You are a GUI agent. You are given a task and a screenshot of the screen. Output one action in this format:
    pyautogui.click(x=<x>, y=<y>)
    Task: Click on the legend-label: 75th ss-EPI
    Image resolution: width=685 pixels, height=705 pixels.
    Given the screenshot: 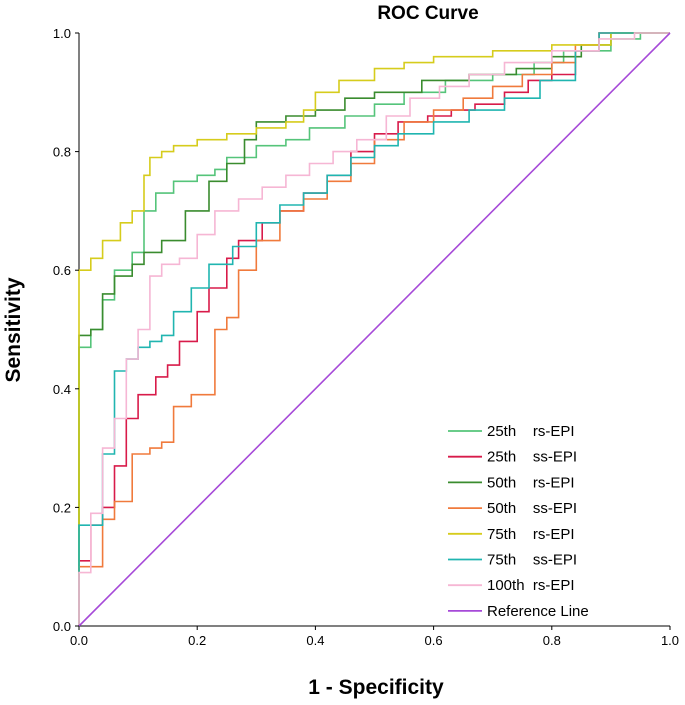 What is the action you would take?
    pyautogui.click(x=532, y=560)
    